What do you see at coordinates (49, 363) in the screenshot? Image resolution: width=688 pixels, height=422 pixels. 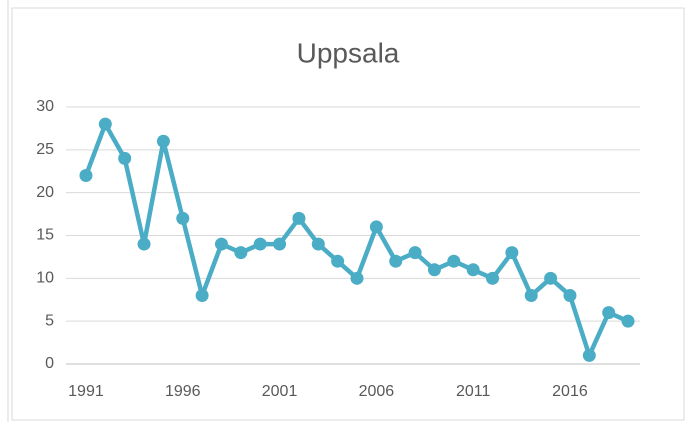 I see `y-tick-label: 0` at bounding box center [49, 363].